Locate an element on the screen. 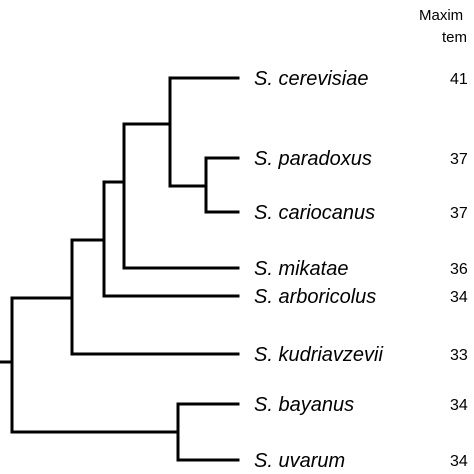  temperature-value: 41 is located at coordinates (459, 79).